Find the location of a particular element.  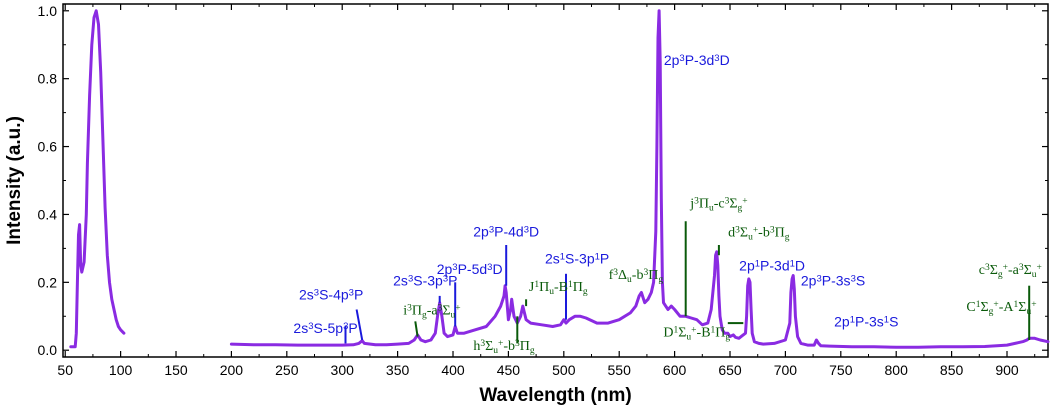

annotation-label: 2p3P-4d3D is located at coordinates (506, 232).